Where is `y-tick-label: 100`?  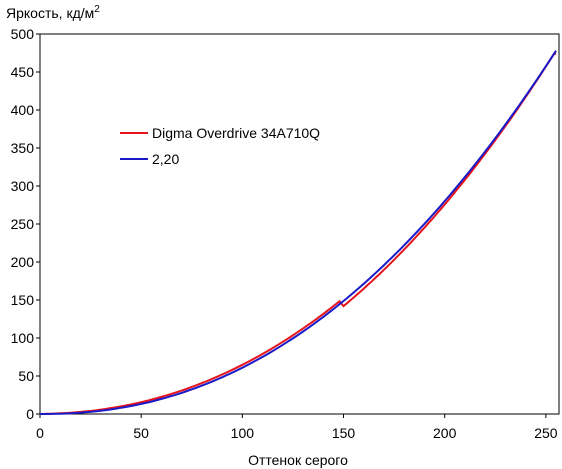 y-tick-label: 100 is located at coordinates (23, 338).